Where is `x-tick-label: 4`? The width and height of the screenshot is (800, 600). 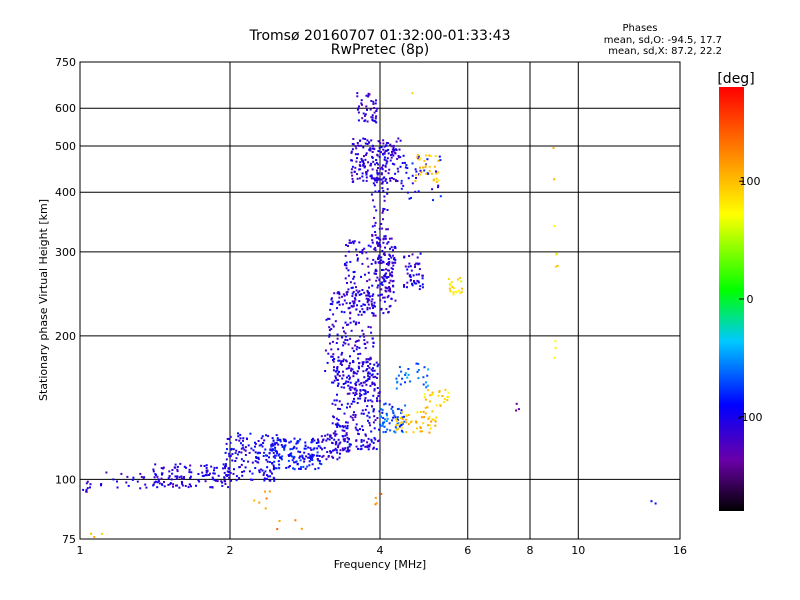 x-tick-label: 4 is located at coordinates (380, 550).